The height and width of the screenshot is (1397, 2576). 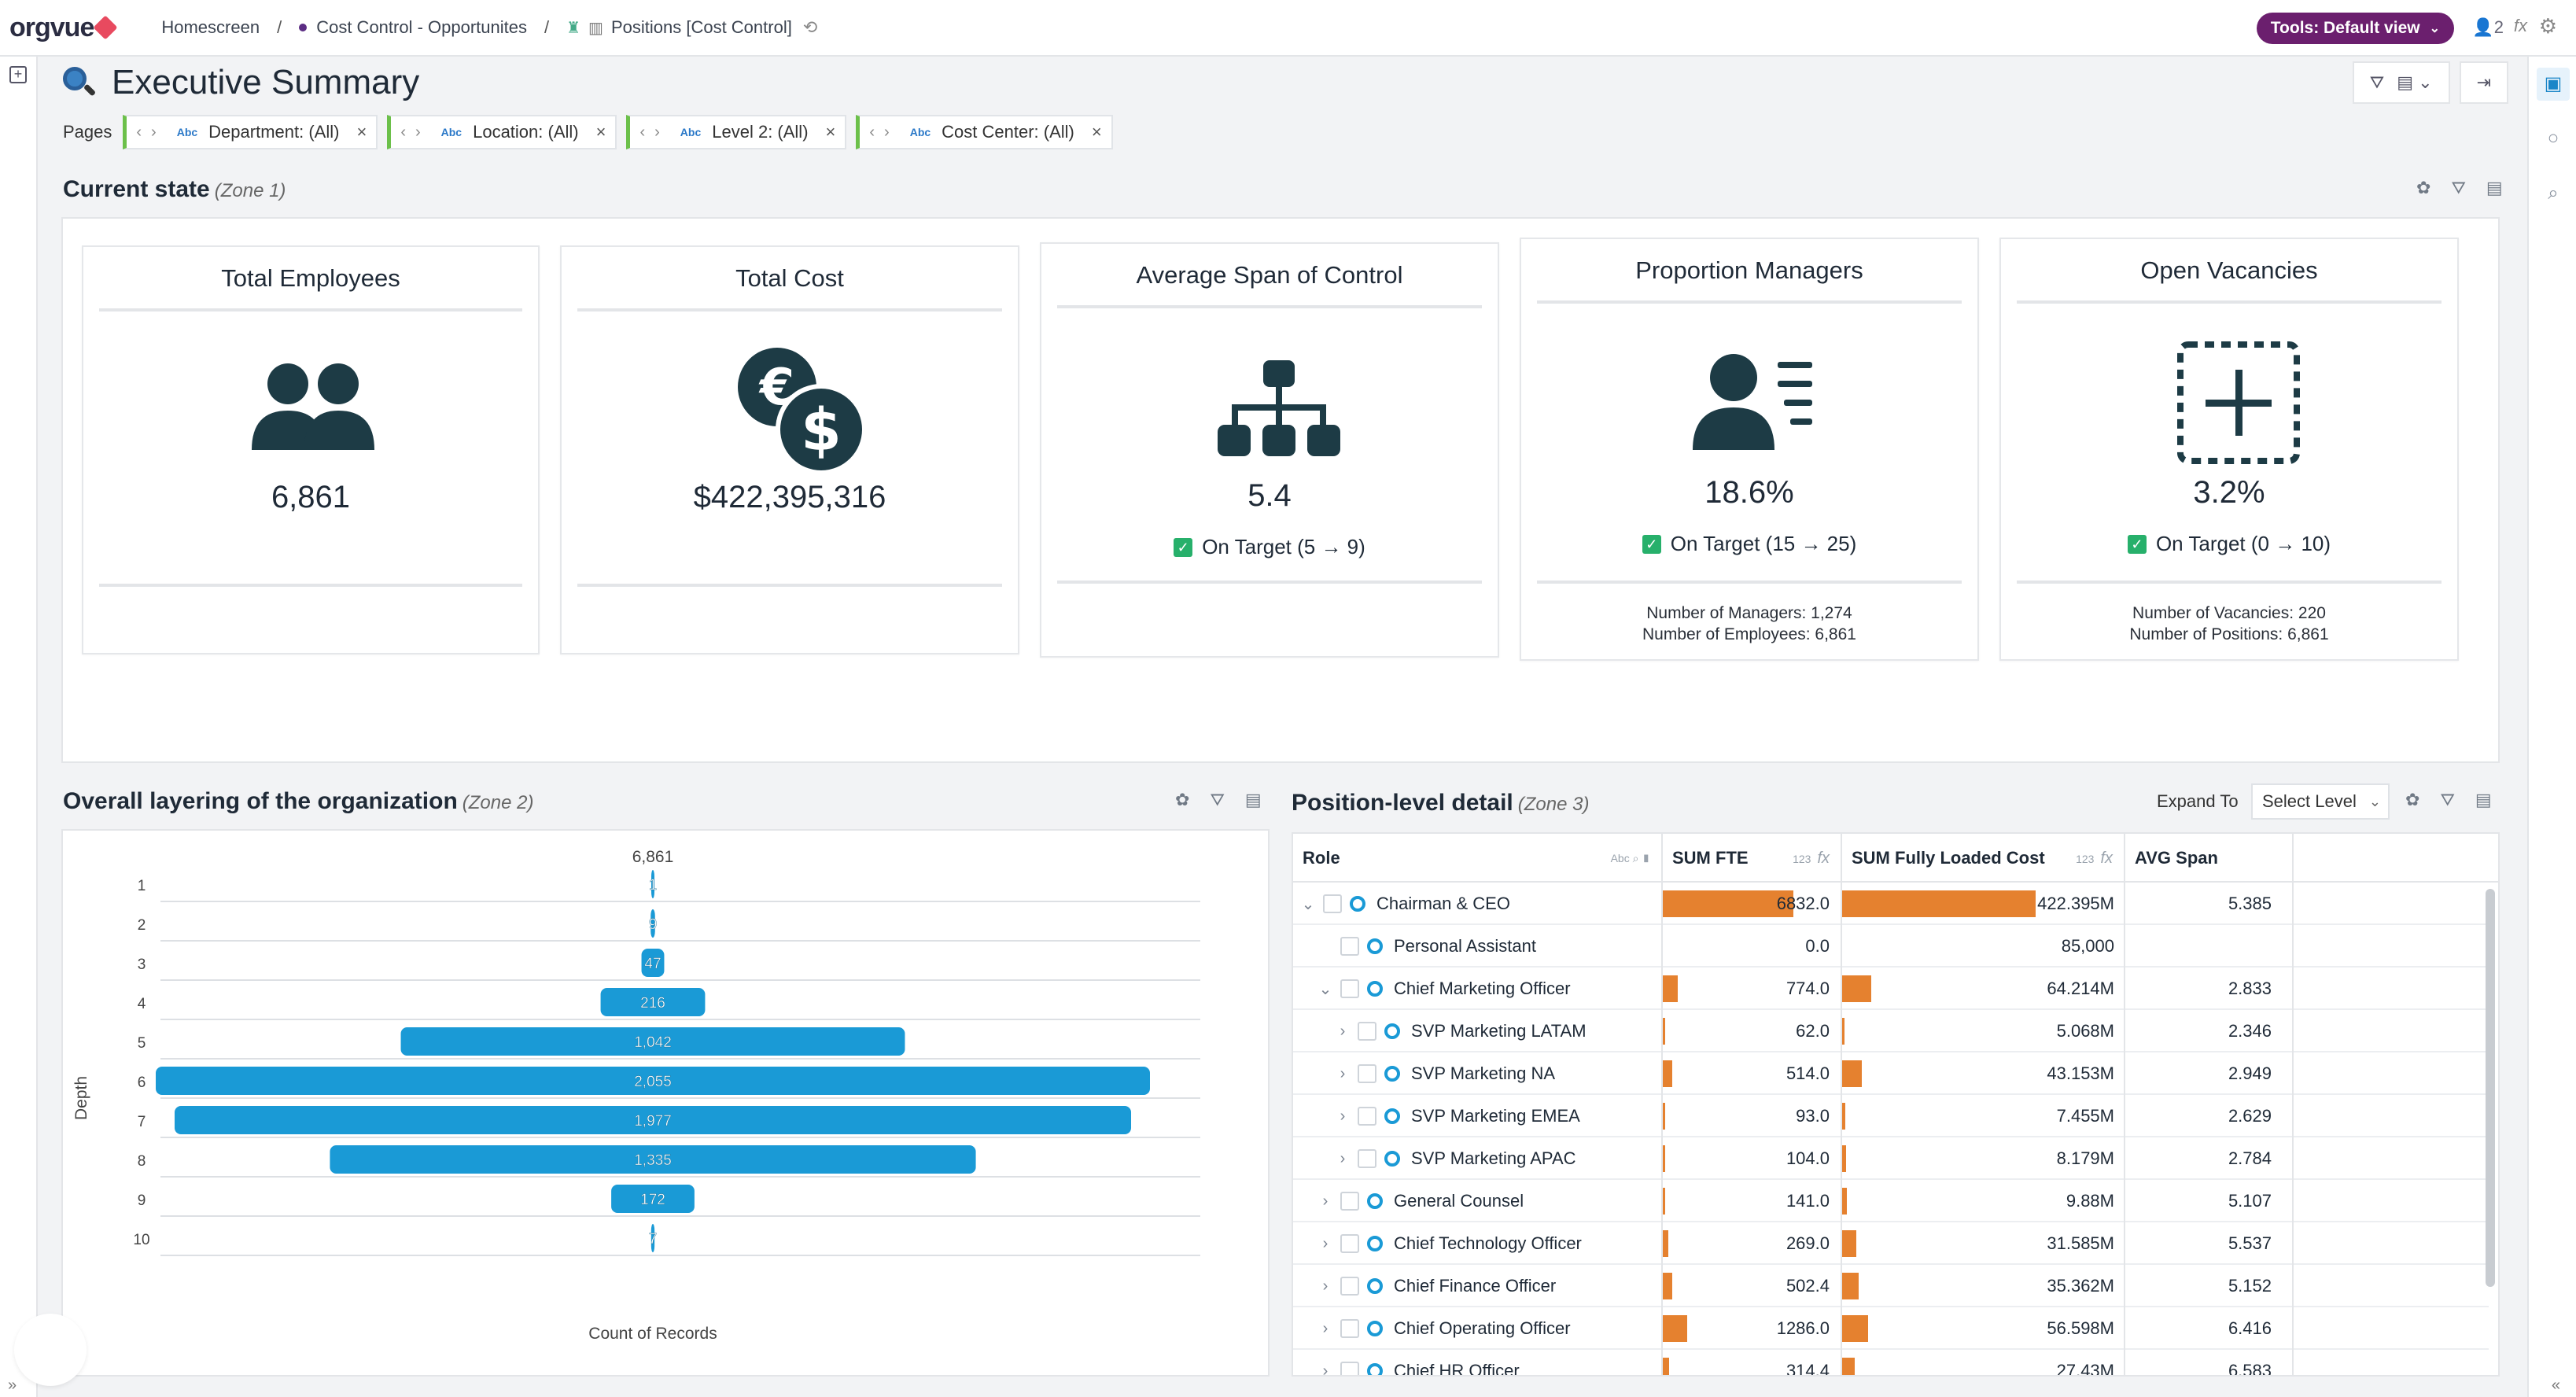 What do you see at coordinates (1891, 1201) in the screenshot?
I see `table-row: › General Counsel 141.0 9.88M 5.107` at bounding box center [1891, 1201].